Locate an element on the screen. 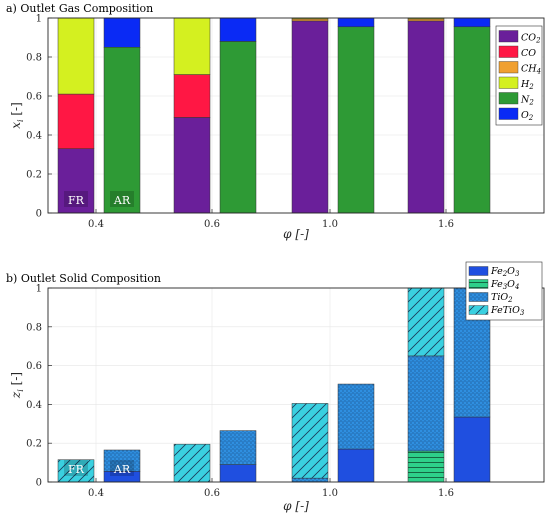  y-tick-label: 0.6 is located at coordinates (34, 97).